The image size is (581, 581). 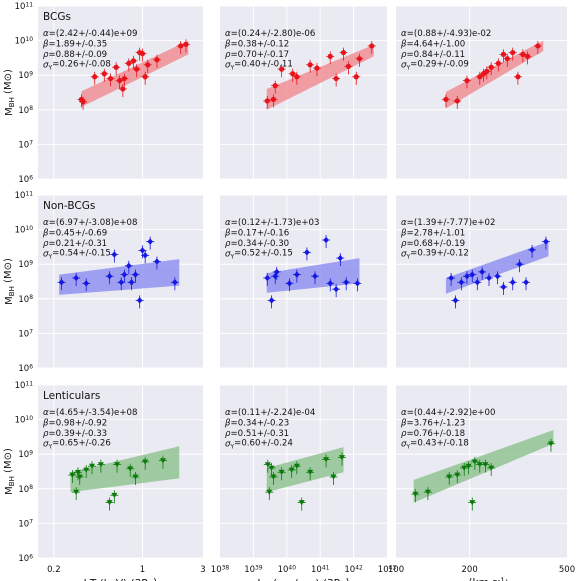 What do you see at coordinates (435, 445) in the screenshot?
I see `fit-sigma: σY=0.43+/-0.18` at bounding box center [435, 445].